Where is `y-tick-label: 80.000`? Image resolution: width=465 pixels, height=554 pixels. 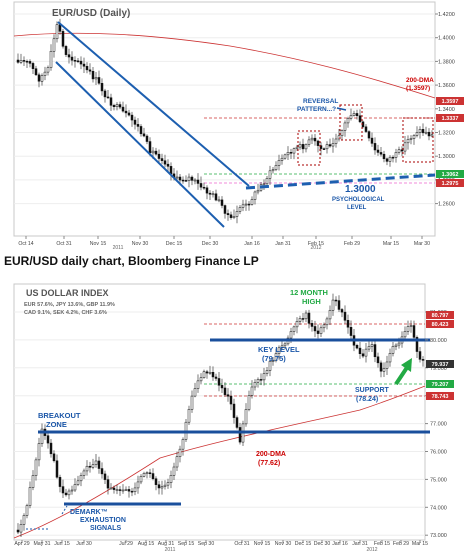
y-tick-label: 80.000 is located at coordinates (438, 341).